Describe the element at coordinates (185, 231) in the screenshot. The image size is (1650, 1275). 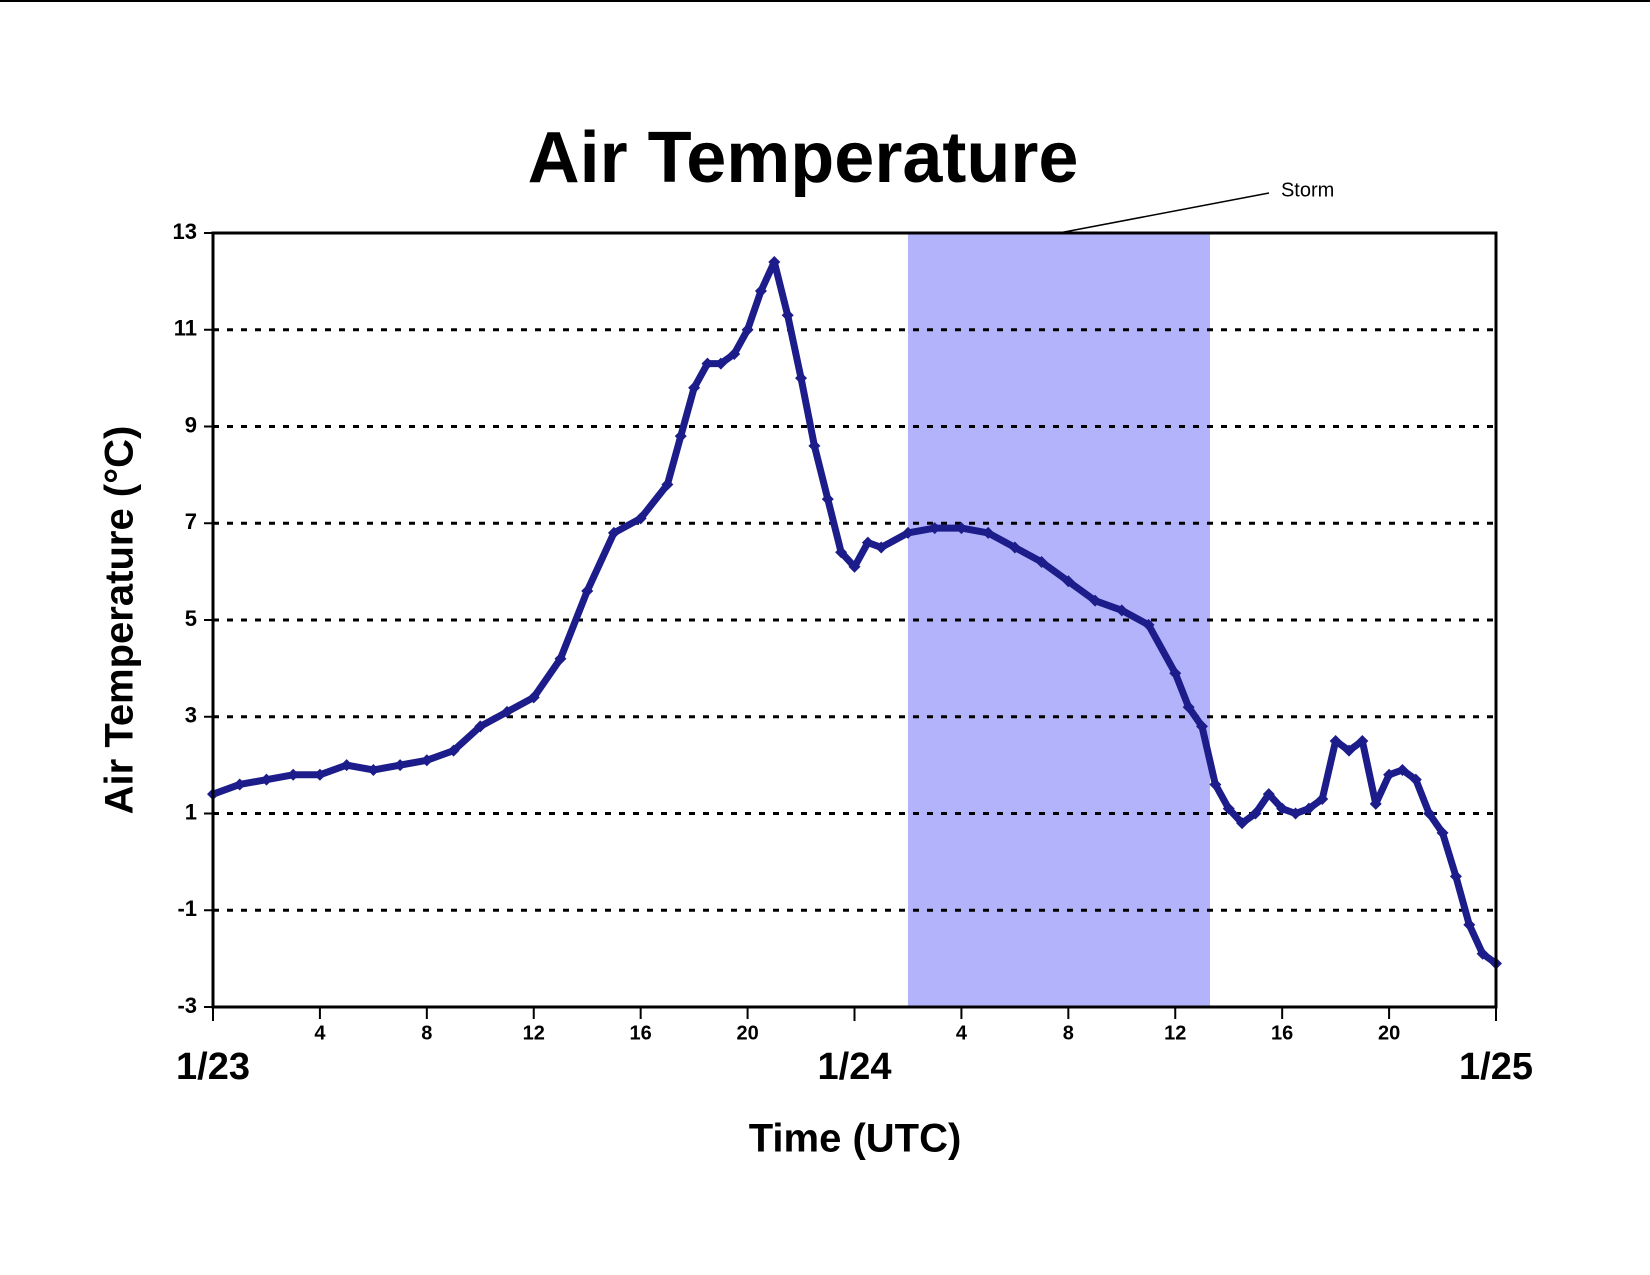
I see `y-tick-label: 13` at that location.